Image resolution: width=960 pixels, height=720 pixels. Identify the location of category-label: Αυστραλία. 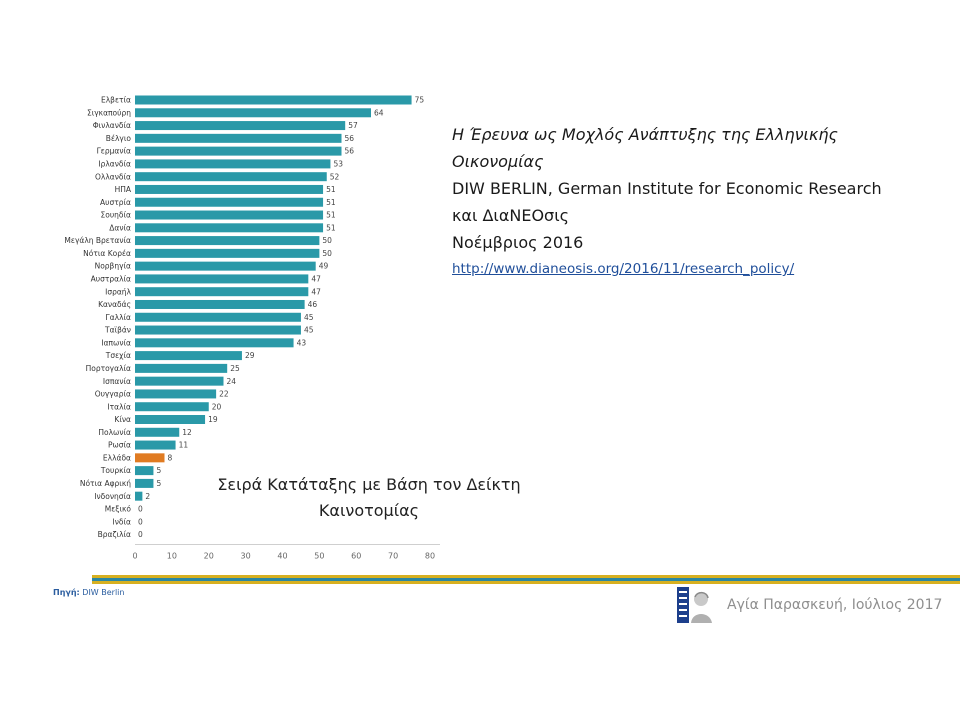
(111, 279).